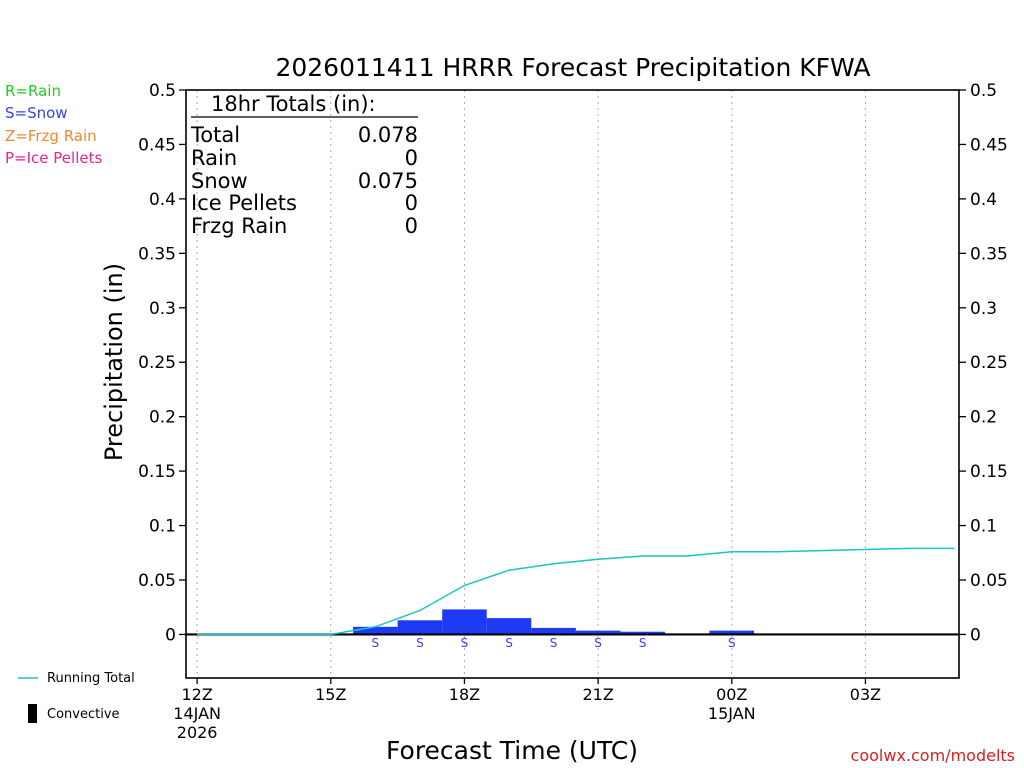 This screenshot has height=768, width=1024. Describe the element at coordinates (196, 694) in the screenshot. I see `x-tick-label: 12Z` at that location.